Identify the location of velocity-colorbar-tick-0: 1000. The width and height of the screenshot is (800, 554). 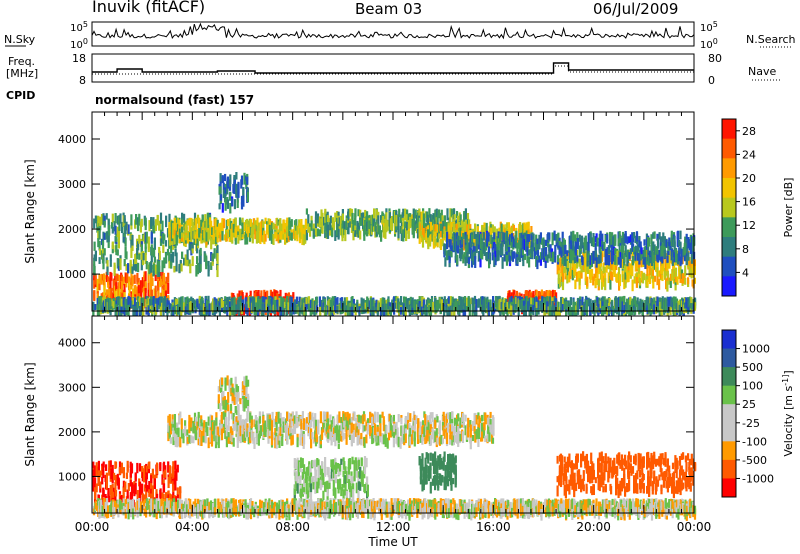
(756, 349).